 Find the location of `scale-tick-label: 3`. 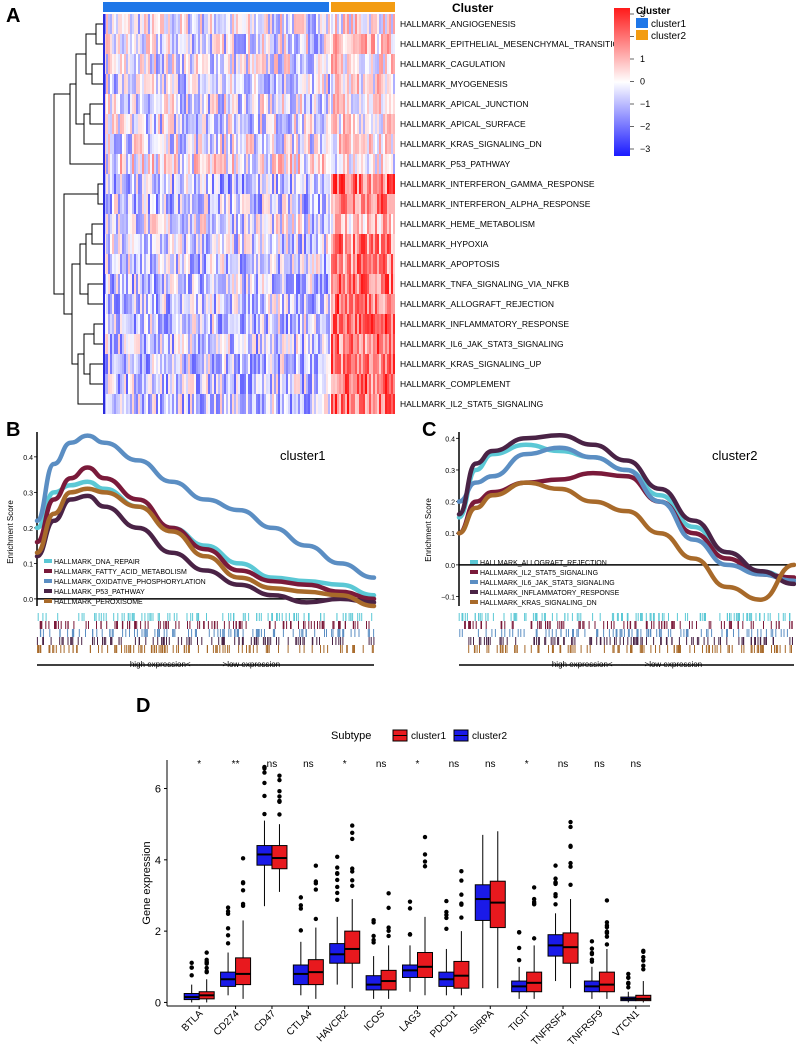

scale-tick-label: 3 is located at coordinates (642, 14).